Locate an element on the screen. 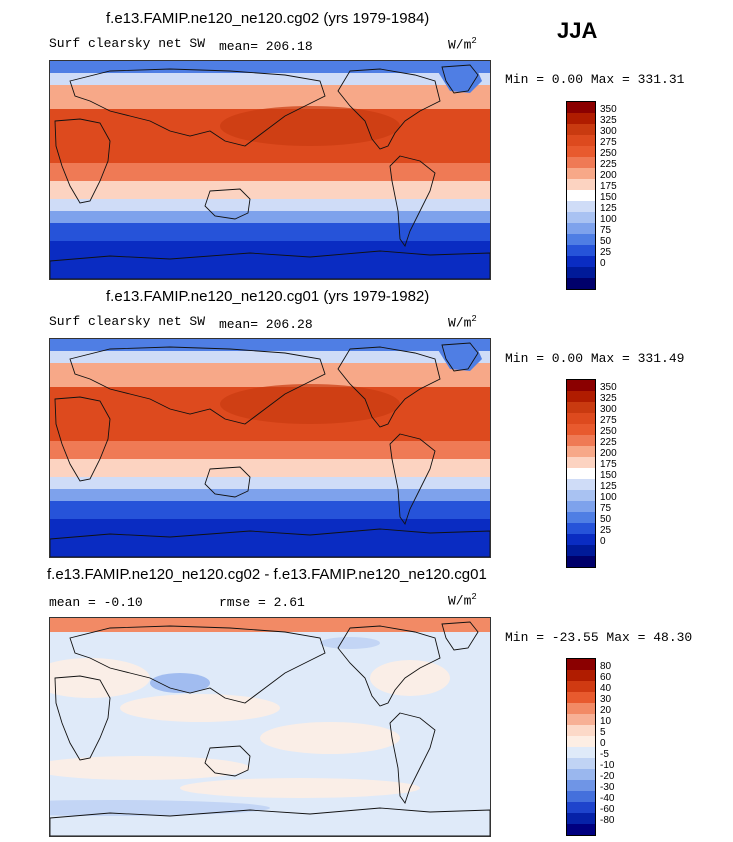 This screenshot has width=733, height=842. colorbar-tick-label: -60 is located at coordinates (607, 809).